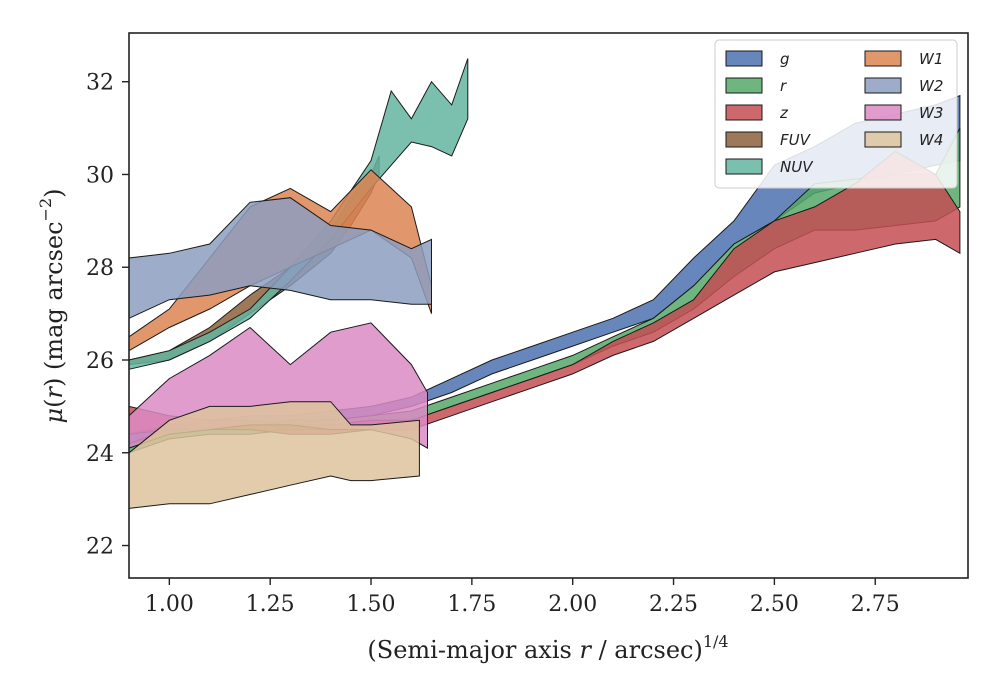  Describe the element at coordinates (100, 547) in the screenshot. I see `y-tick-label: 22` at that location.